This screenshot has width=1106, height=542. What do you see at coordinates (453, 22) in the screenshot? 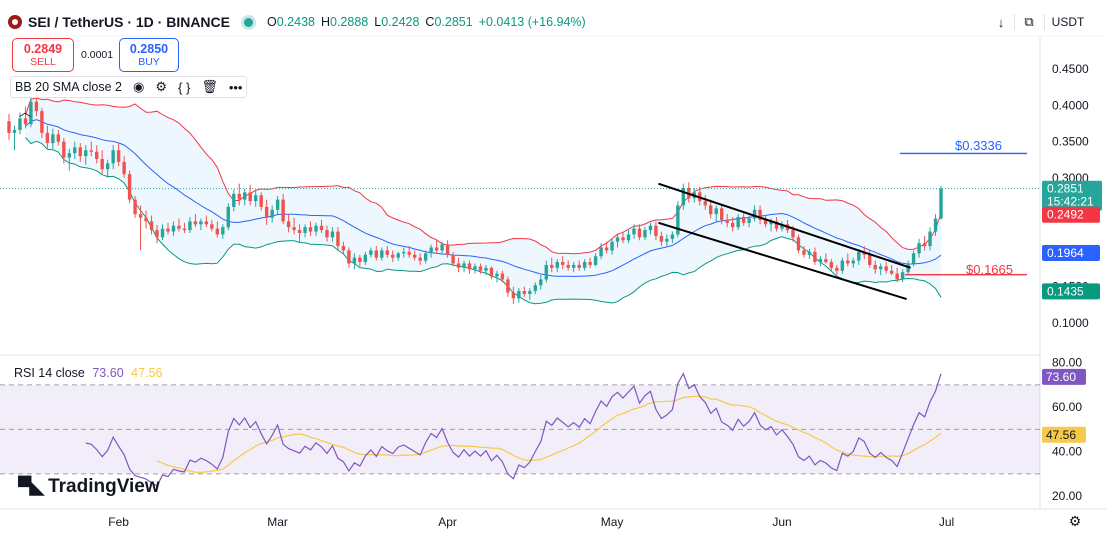
I see `close-value: 0.2851` at bounding box center [453, 22].